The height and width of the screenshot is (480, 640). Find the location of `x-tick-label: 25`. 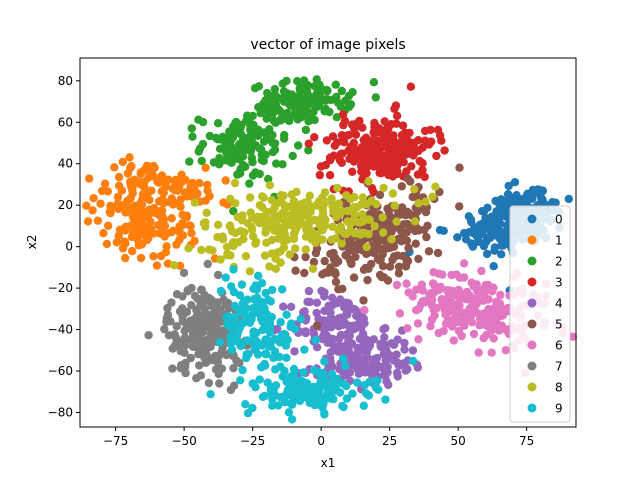

x-tick-label: 25 is located at coordinates (389, 441).